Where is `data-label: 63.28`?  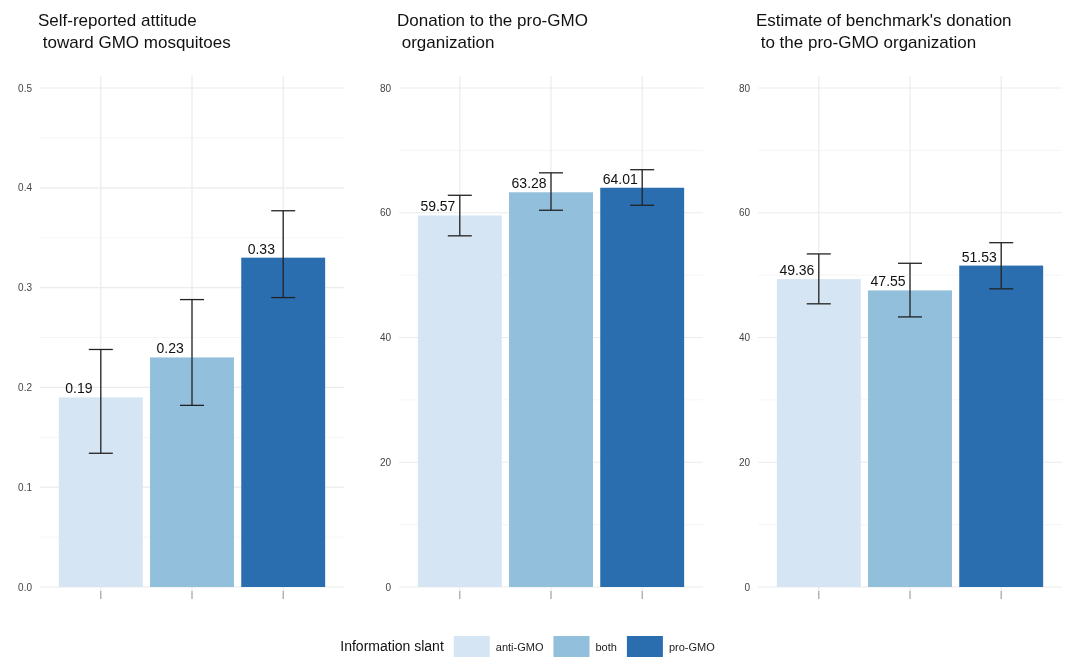
data-label: 63.28 is located at coordinates (529, 183).